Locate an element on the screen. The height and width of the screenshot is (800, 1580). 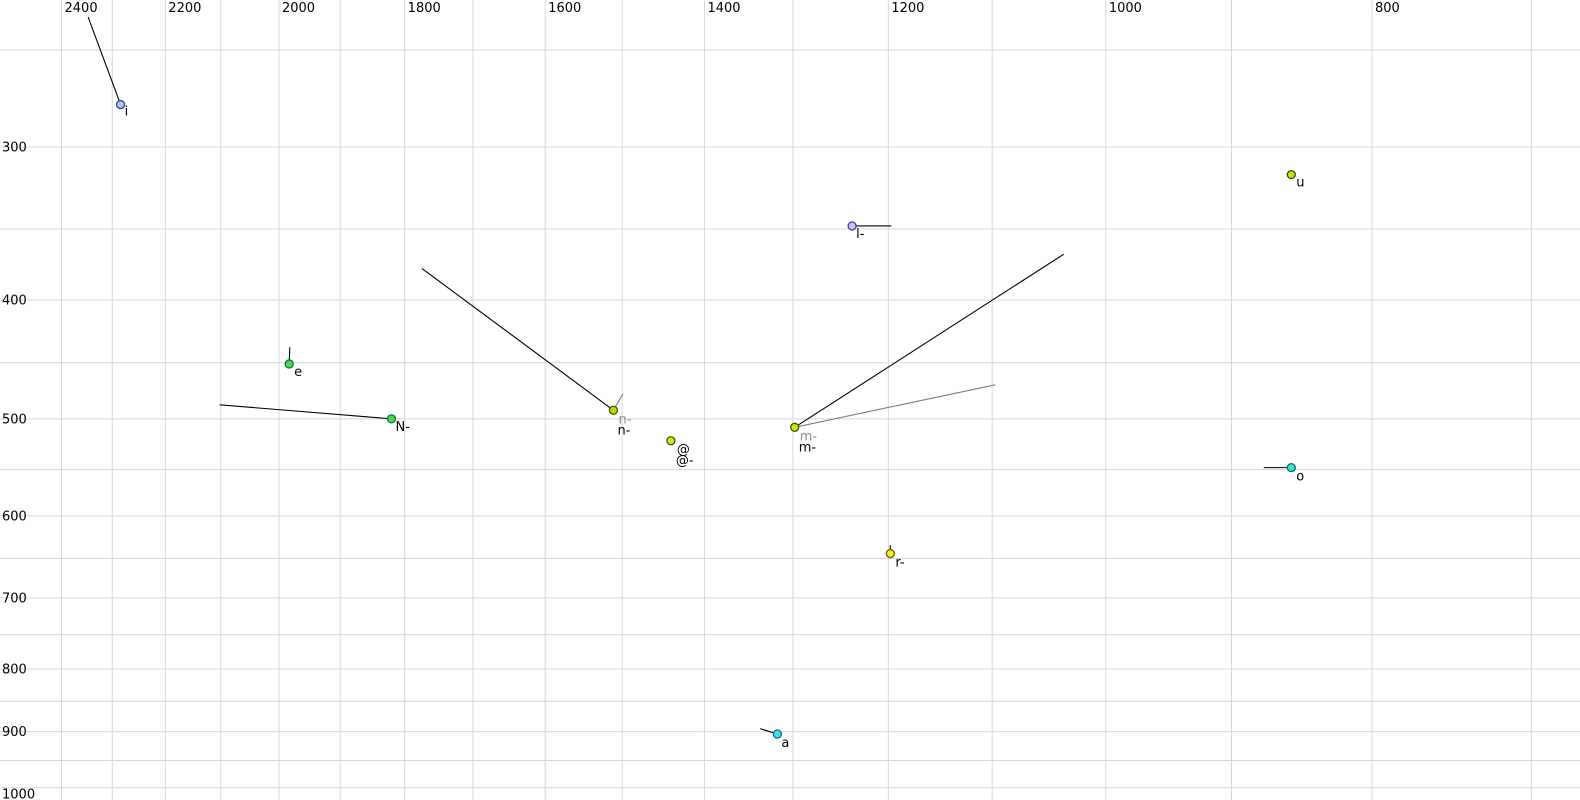
x-axis-tick-label: 1200 is located at coordinates (907, 8).